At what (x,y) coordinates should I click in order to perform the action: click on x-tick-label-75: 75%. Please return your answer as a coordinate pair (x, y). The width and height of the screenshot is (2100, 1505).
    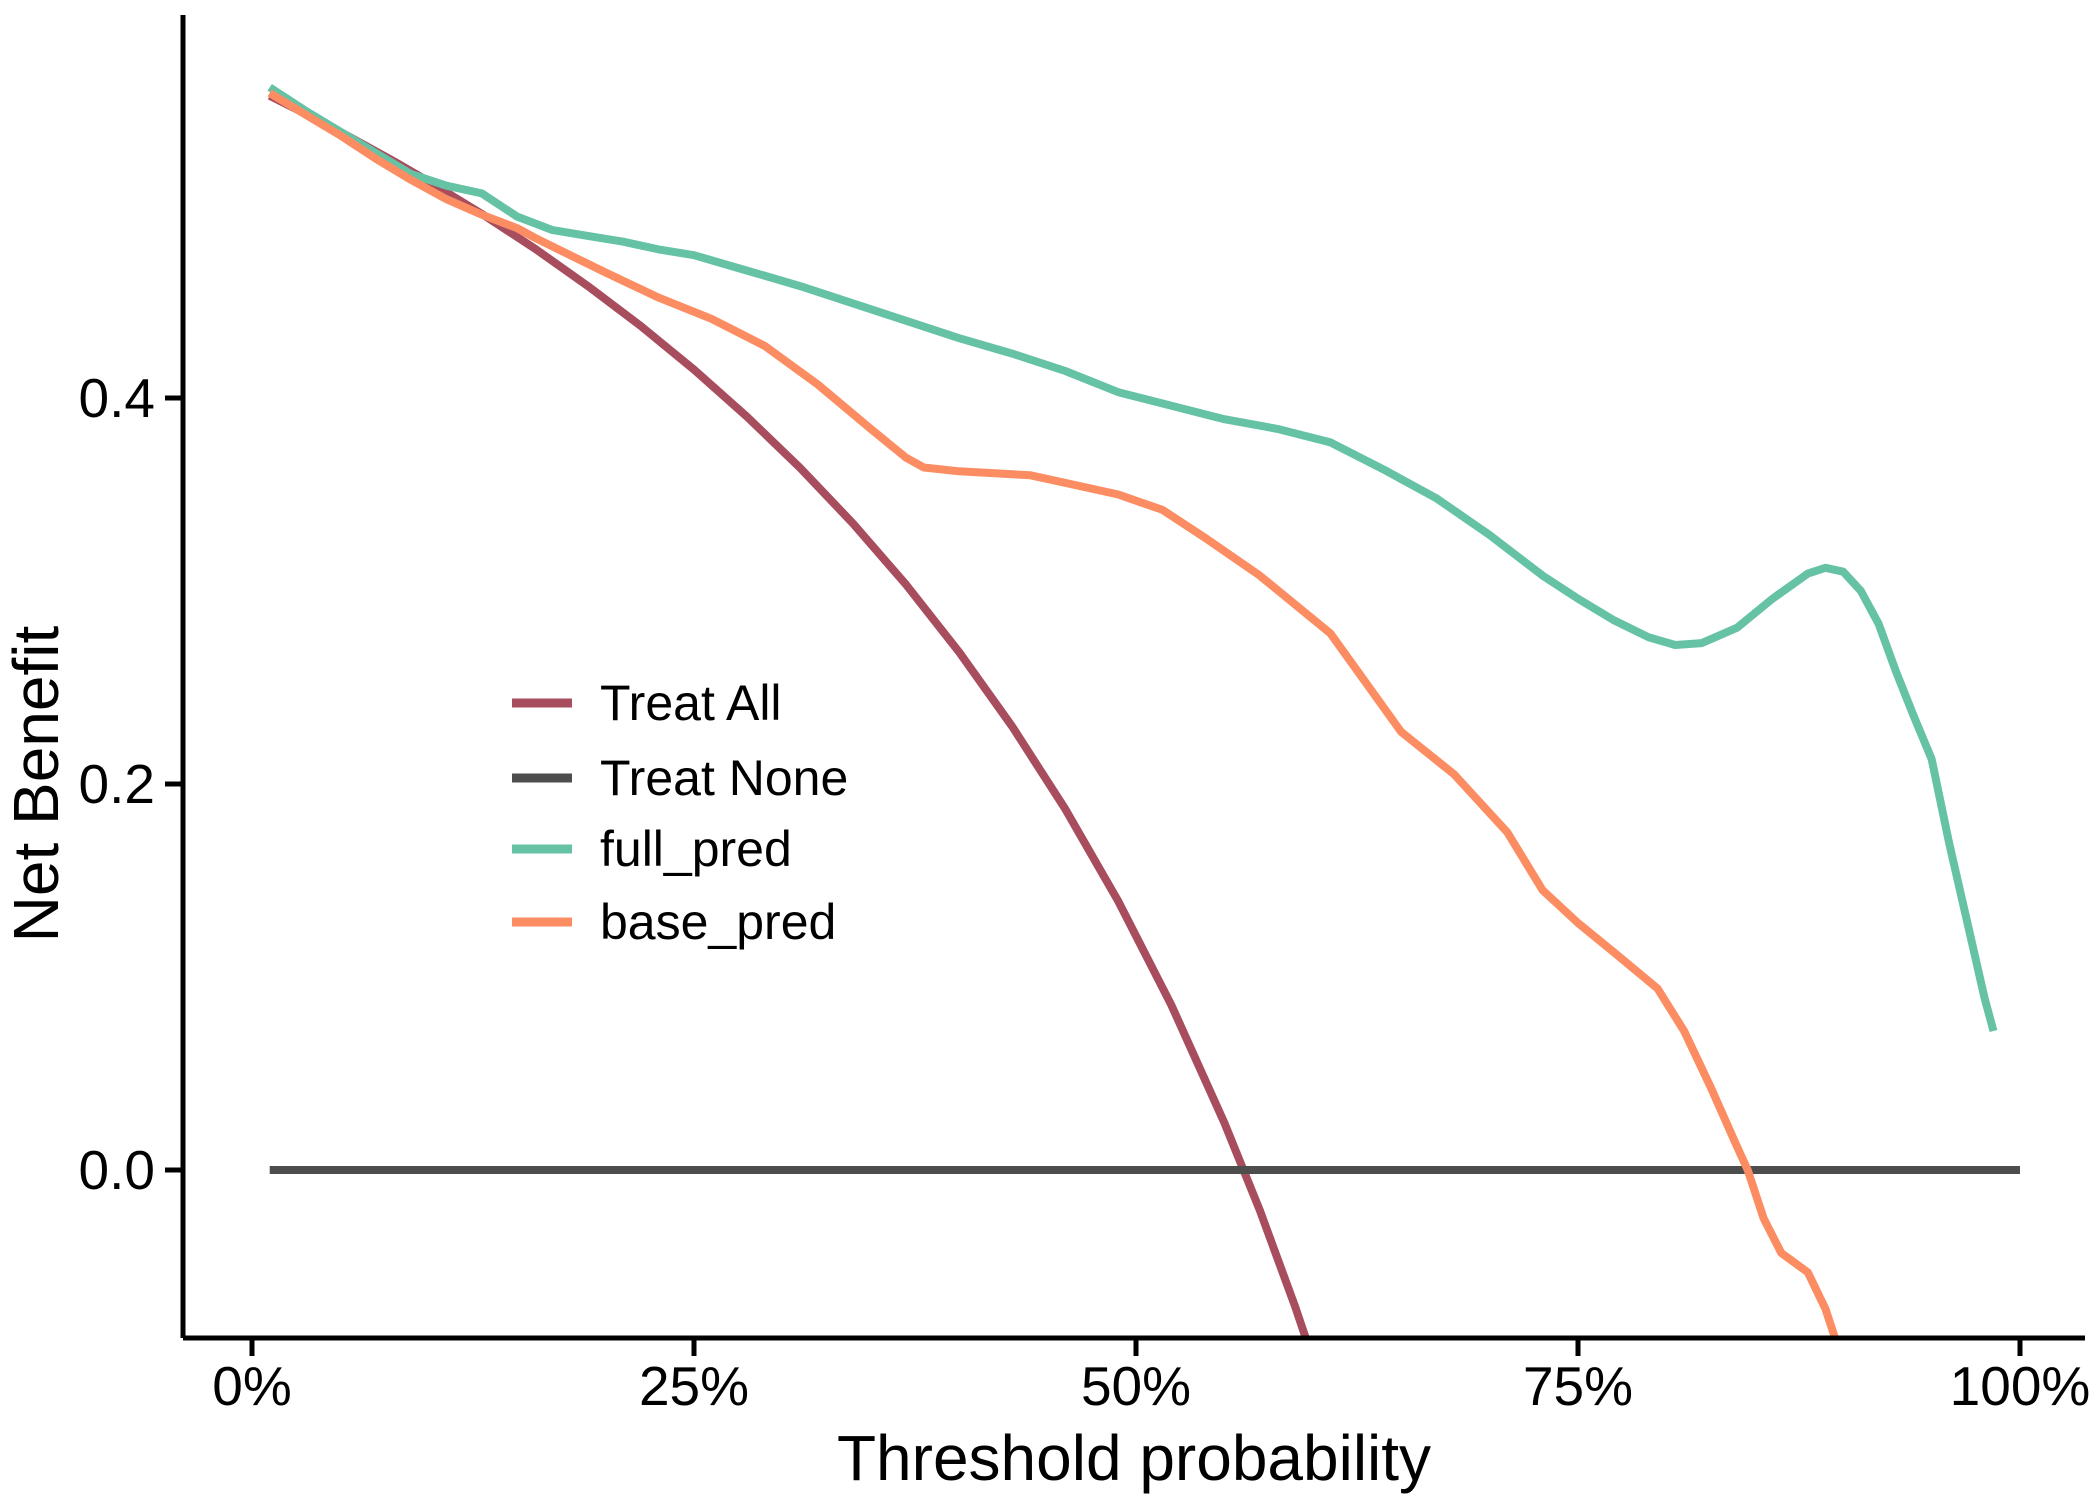
    Looking at the image, I should click on (1578, 1386).